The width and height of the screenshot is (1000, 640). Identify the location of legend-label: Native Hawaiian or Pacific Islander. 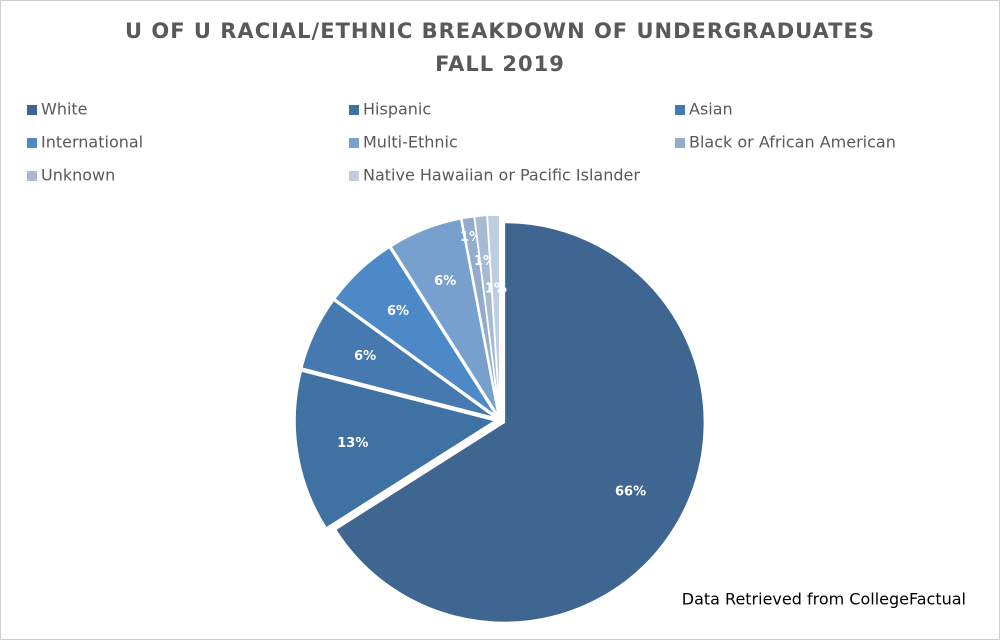
(501, 175).